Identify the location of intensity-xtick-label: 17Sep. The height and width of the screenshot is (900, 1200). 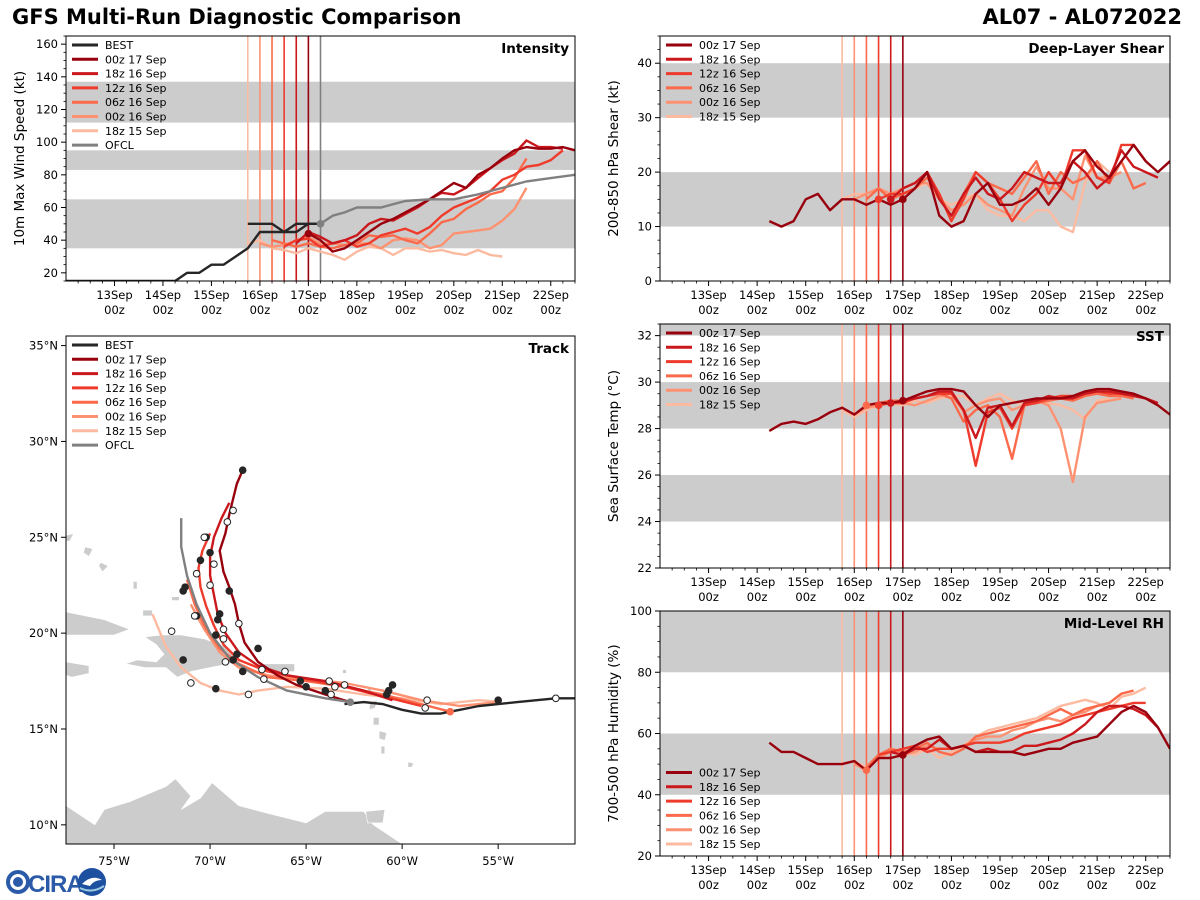
(308, 295).